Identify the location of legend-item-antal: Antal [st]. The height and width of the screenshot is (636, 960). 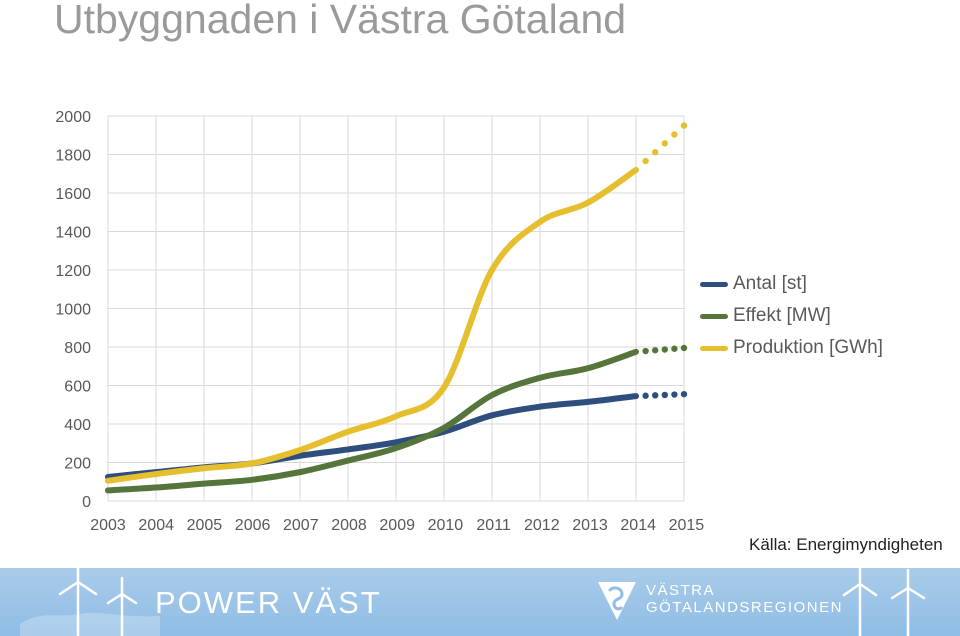
(791, 284).